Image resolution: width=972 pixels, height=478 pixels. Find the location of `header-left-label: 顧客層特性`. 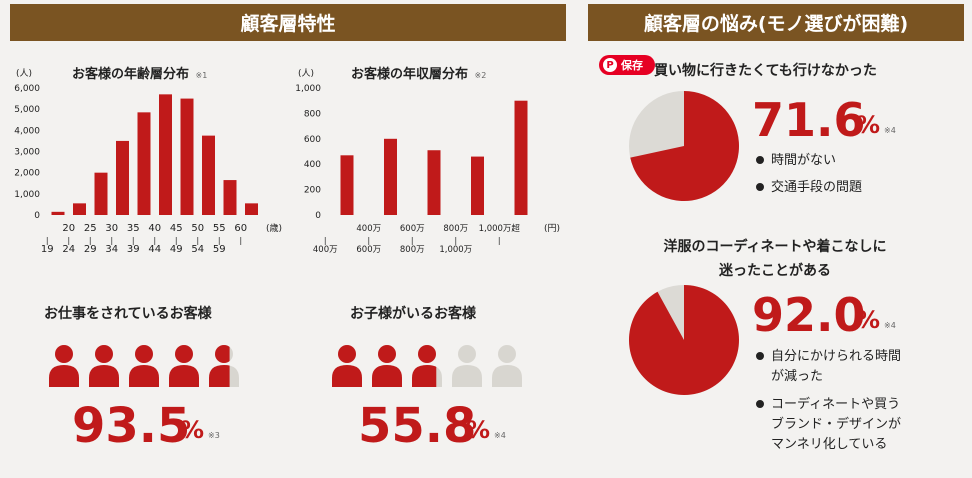

header-left-label: 顧客層特性 is located at coordinates (288, 24).